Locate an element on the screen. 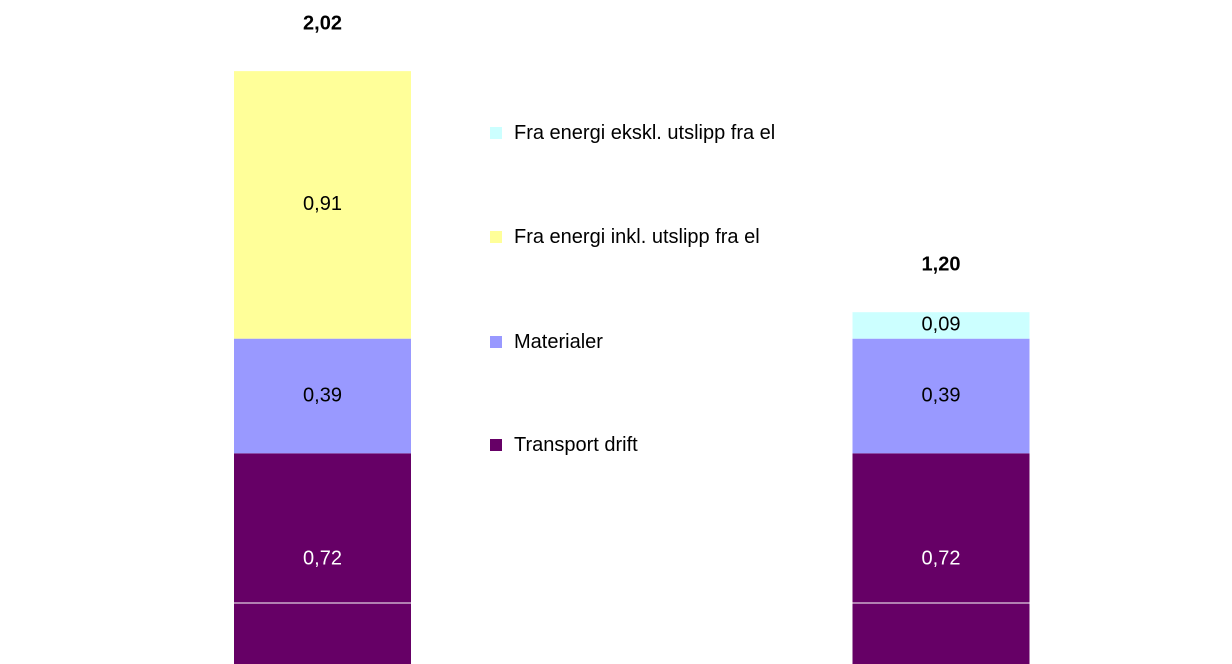  legend-item: Fra energi inkl. utslipp fra el is located at coordinates (640, 237).